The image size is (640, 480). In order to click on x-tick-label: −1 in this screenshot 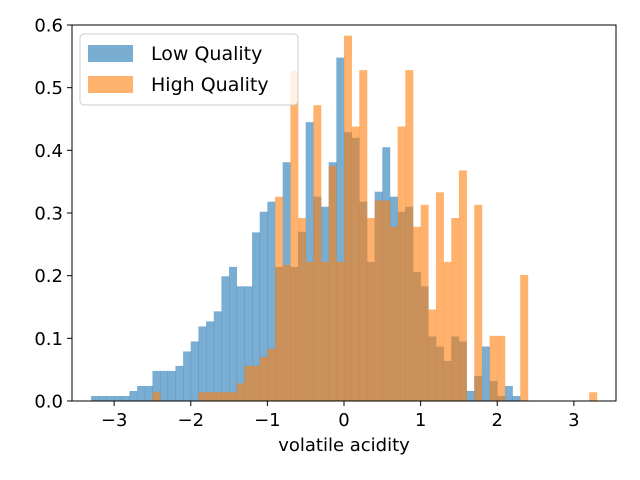, I will do `click(267, 420)`.